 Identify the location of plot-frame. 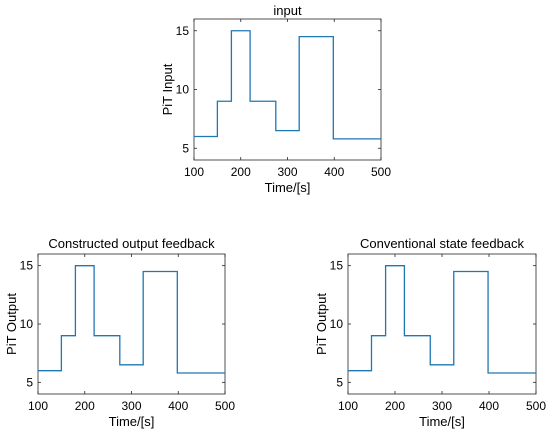
(287, 89).